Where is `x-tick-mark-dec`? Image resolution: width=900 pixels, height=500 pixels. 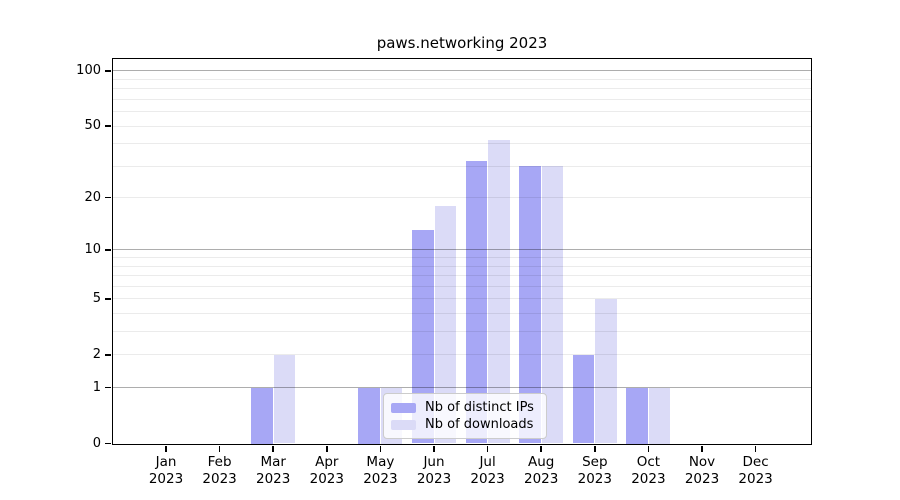 x-tick-mark-dec is located at coordinates (755, 449).